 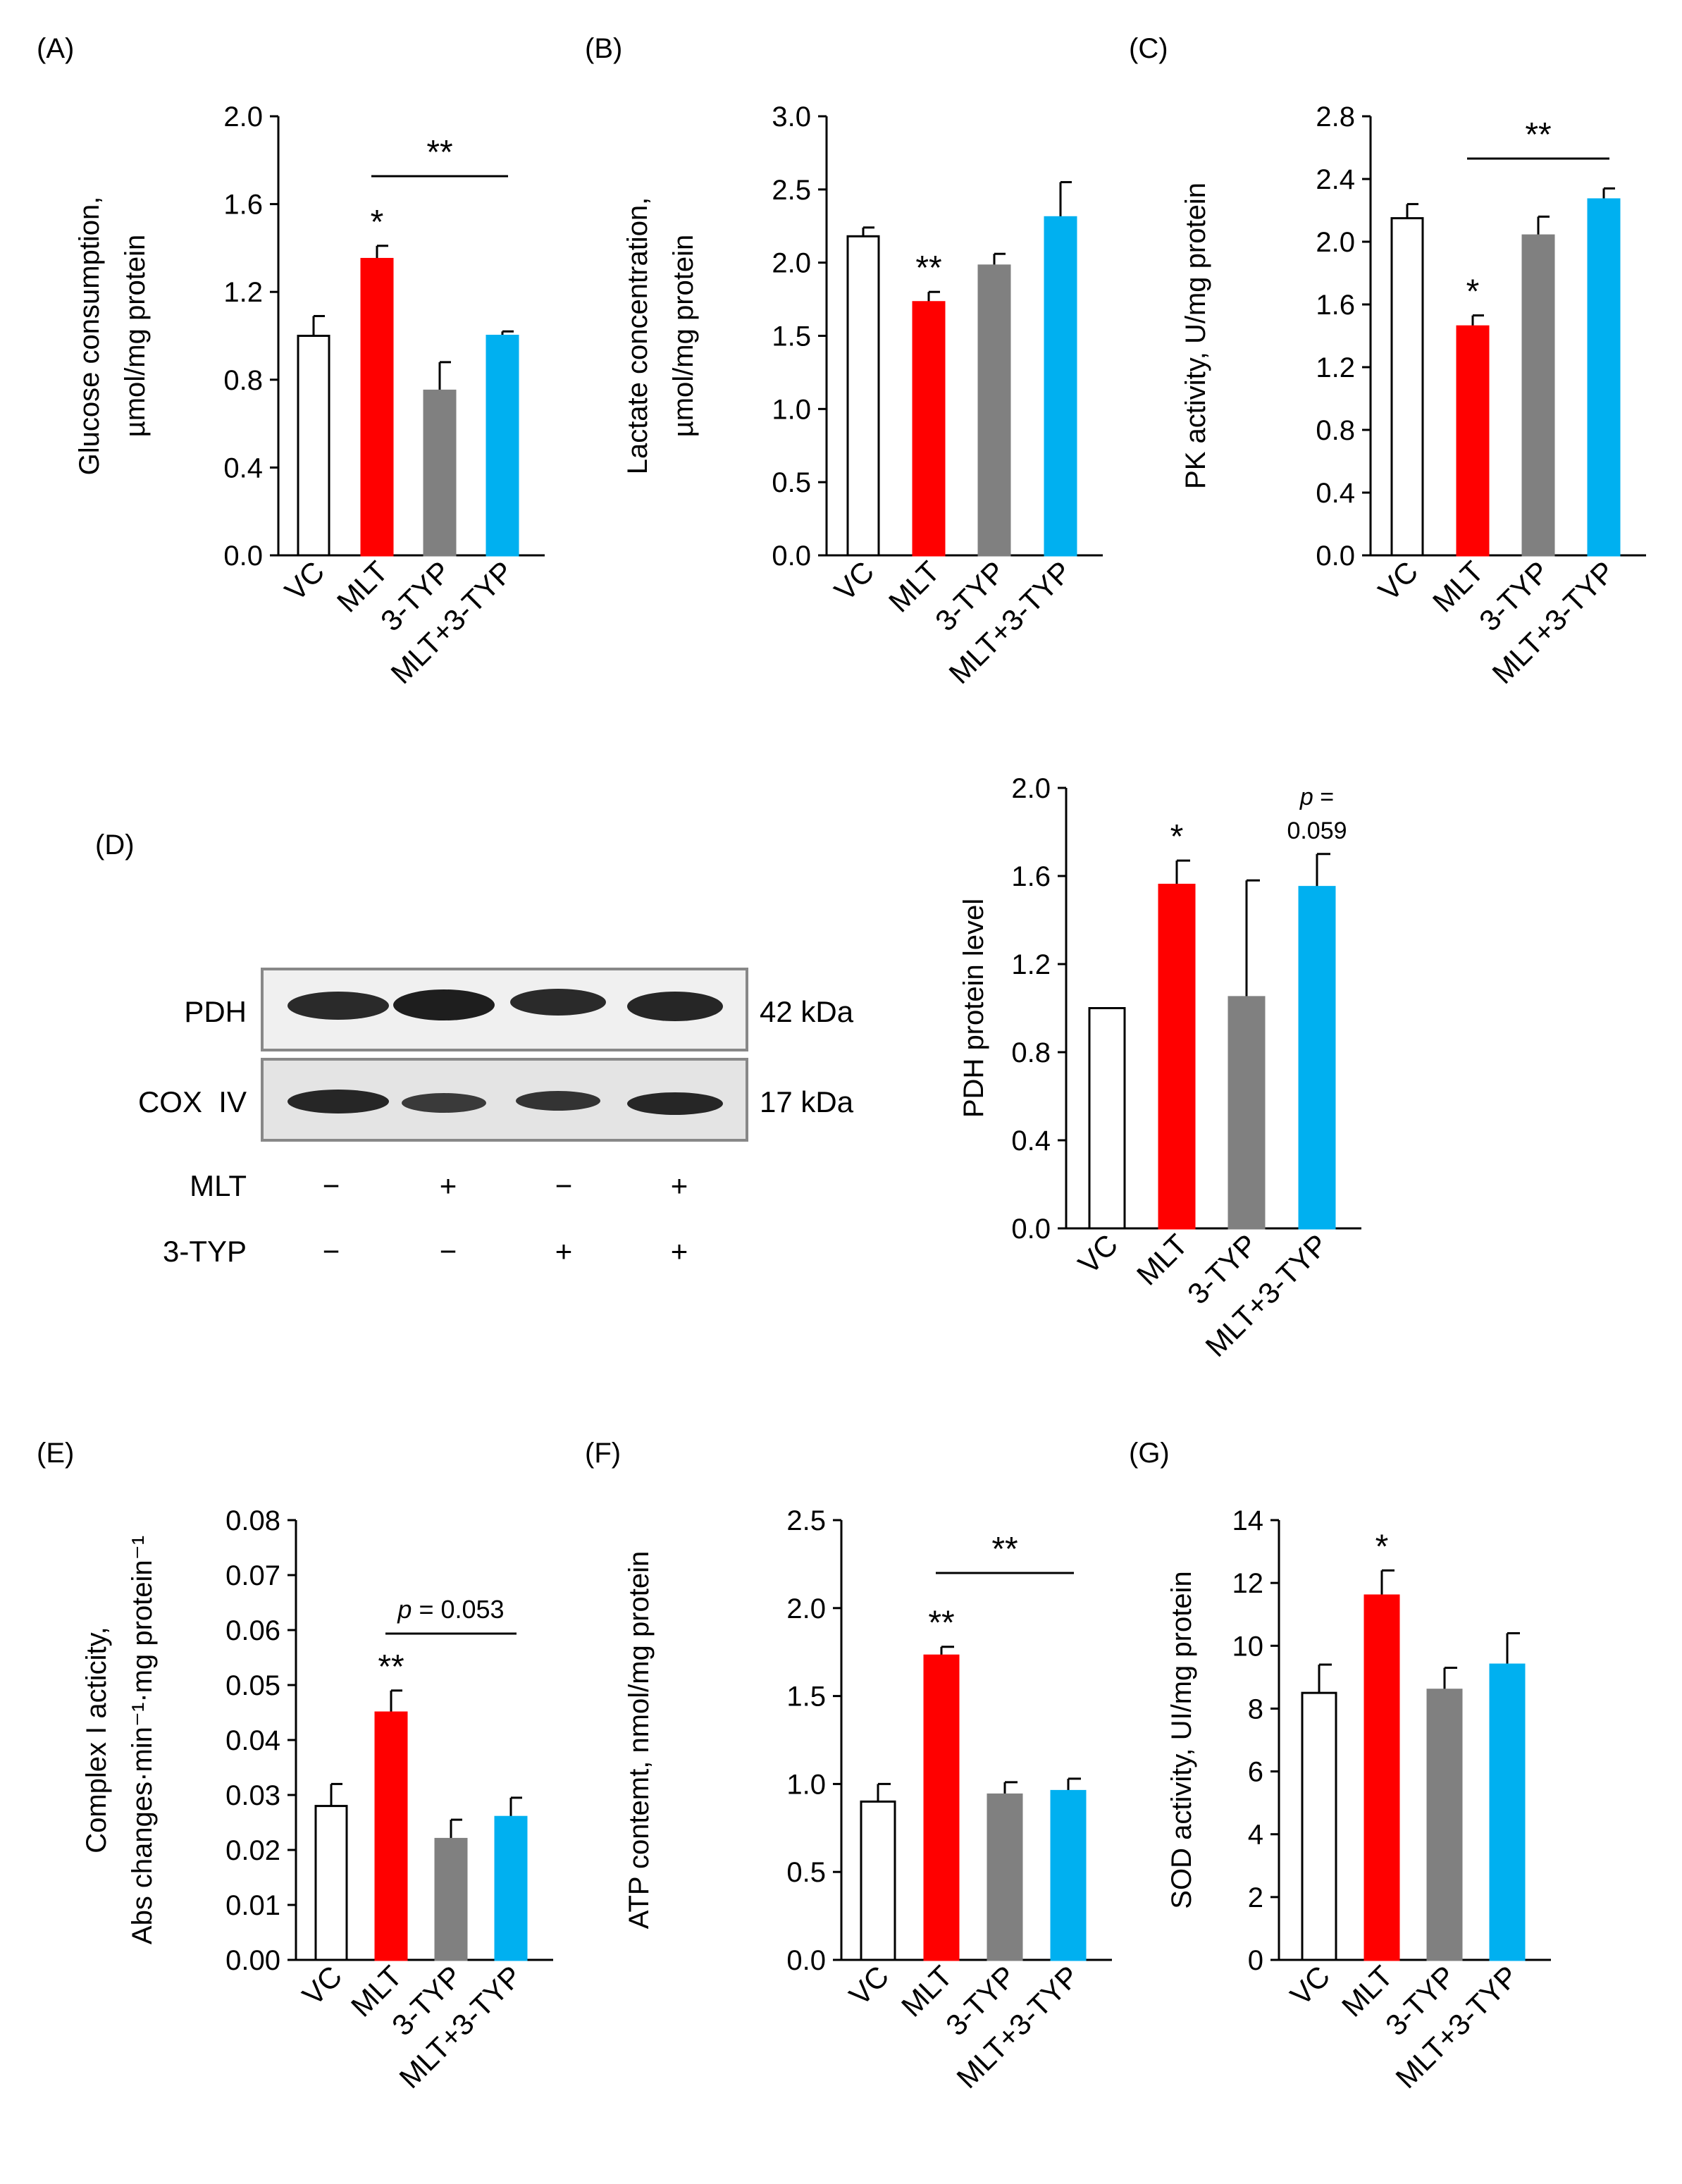 I want to click on y-axis-title: Complex I acticity,, so click(x=96, y=1740).